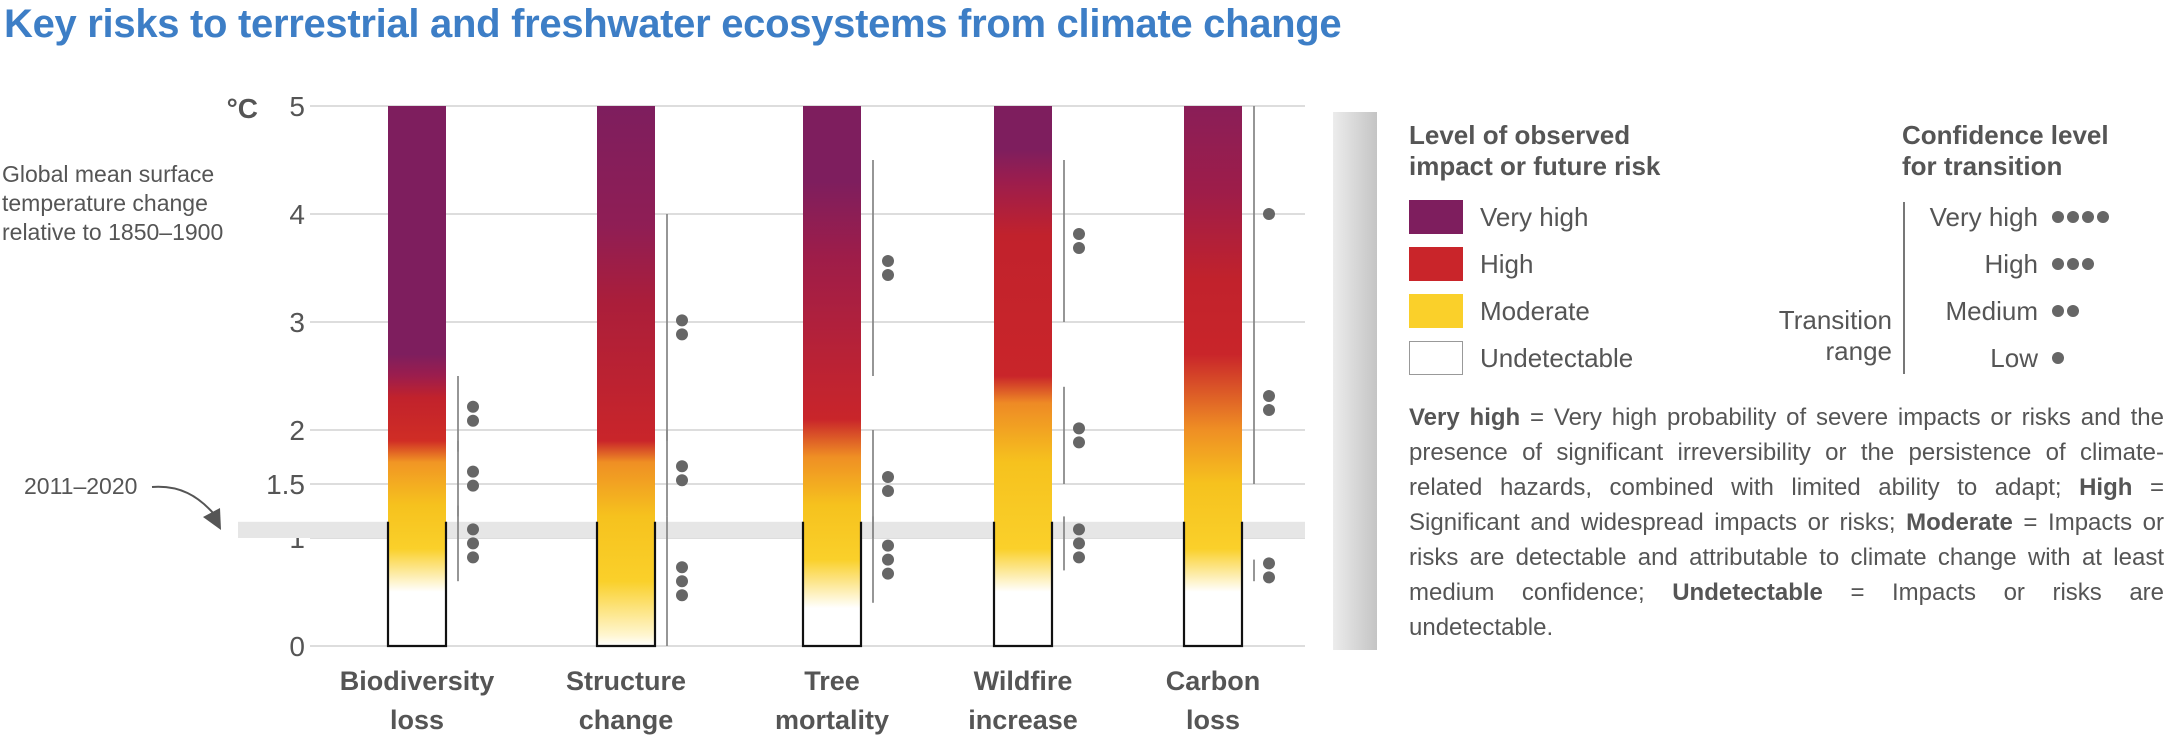 The height and width of the screenshot is (736, 2173). What do you see at coordinates (1535, 311) in the screenshot?
I see `legend-label: Moderate` at bounding box center [1535, 311].